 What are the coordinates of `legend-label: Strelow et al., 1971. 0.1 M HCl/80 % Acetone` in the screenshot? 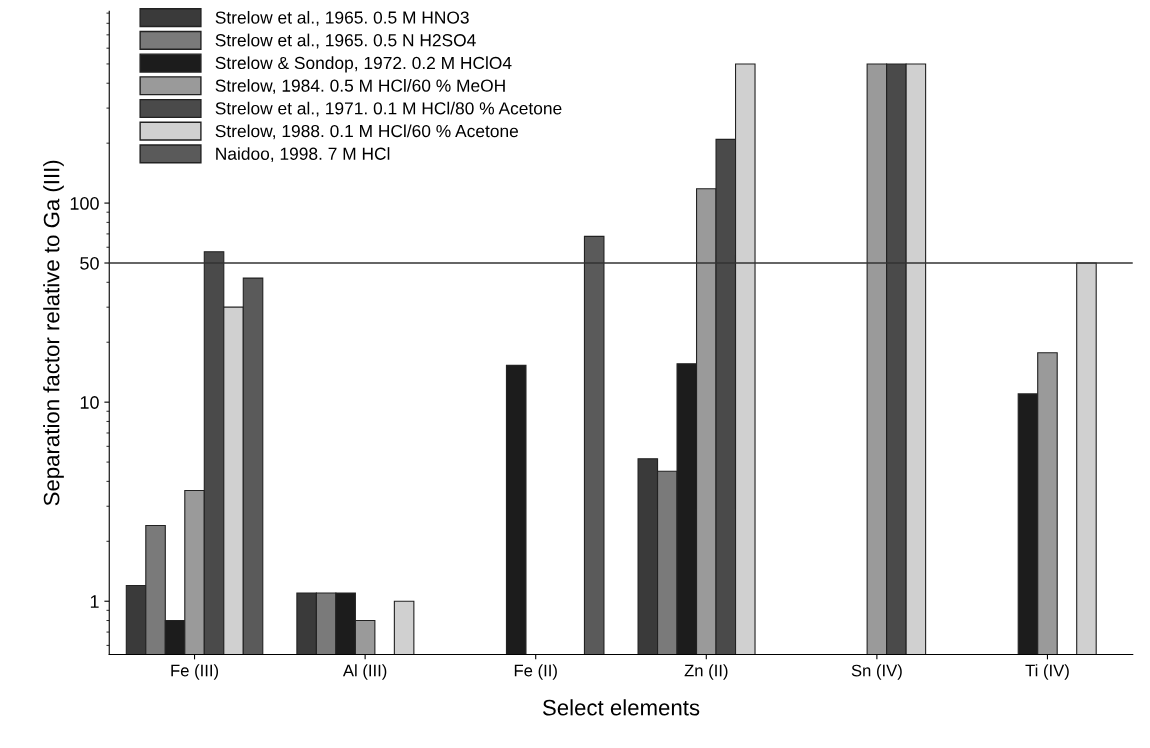 It's located at (388, 109).